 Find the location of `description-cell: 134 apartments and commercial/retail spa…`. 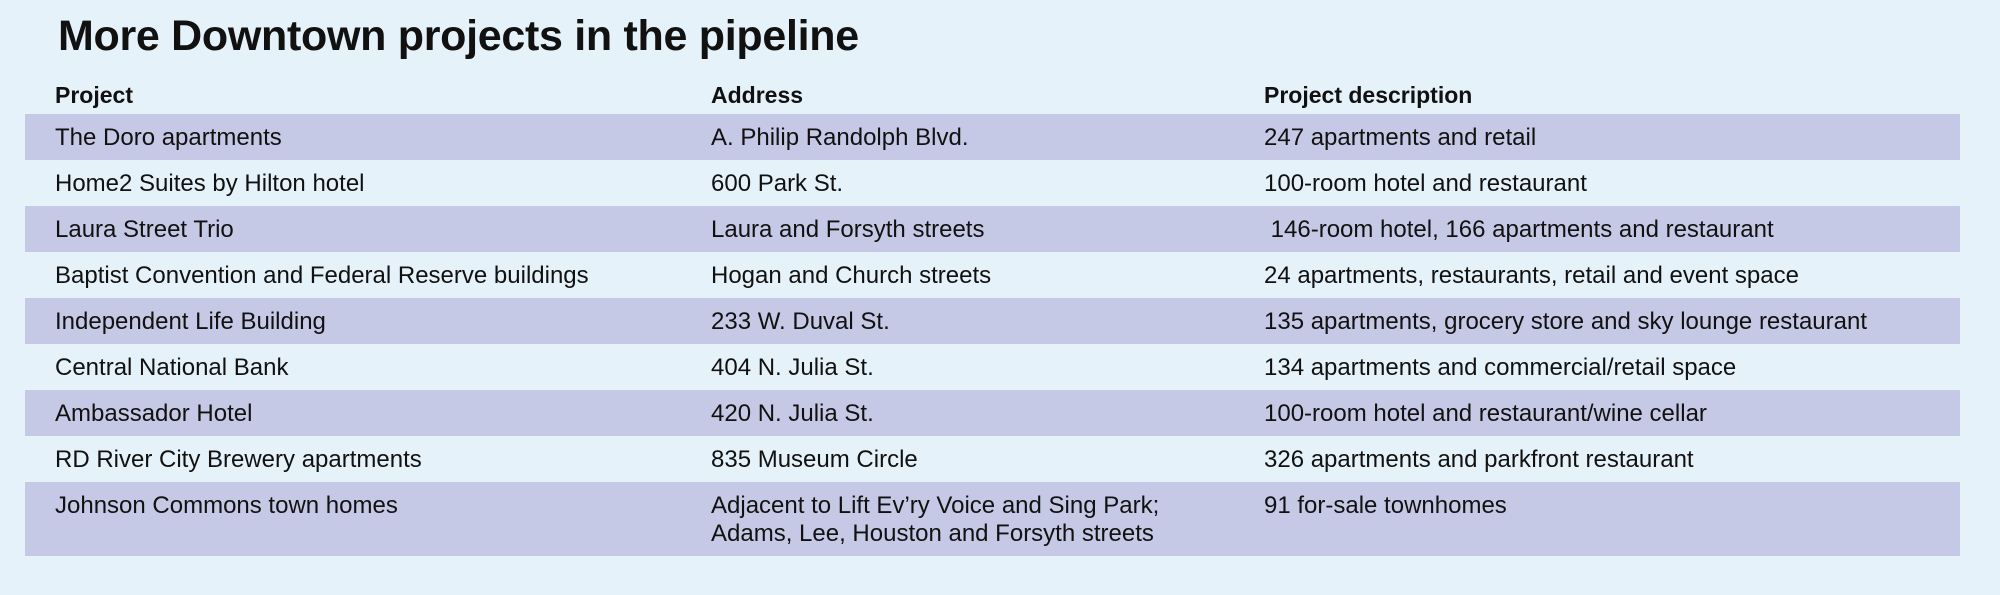

description-cell: 134 apartments and commercial/retail spa… is located at coordinates (1500, 367).